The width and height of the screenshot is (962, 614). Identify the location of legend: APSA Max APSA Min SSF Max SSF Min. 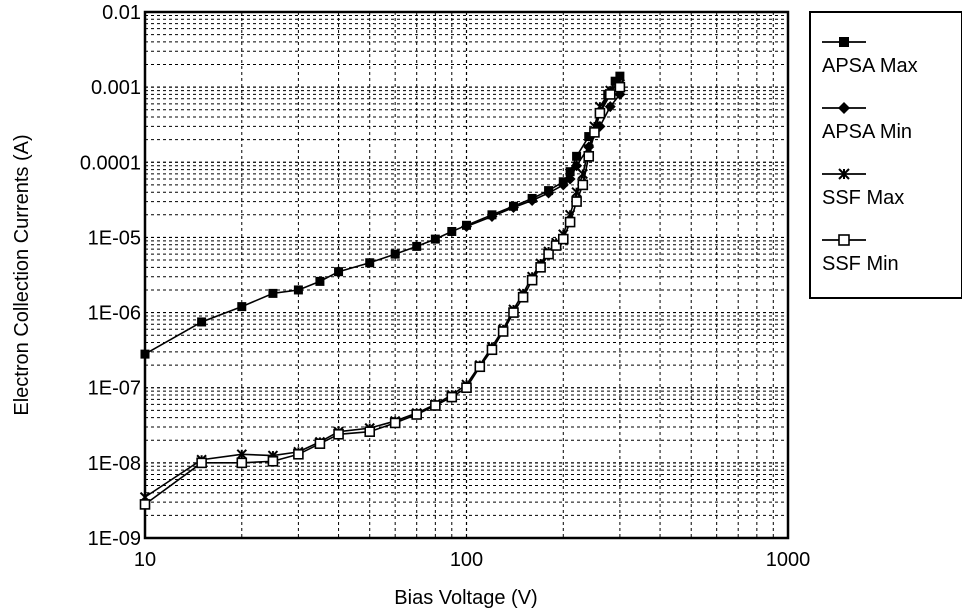
(885, 155).